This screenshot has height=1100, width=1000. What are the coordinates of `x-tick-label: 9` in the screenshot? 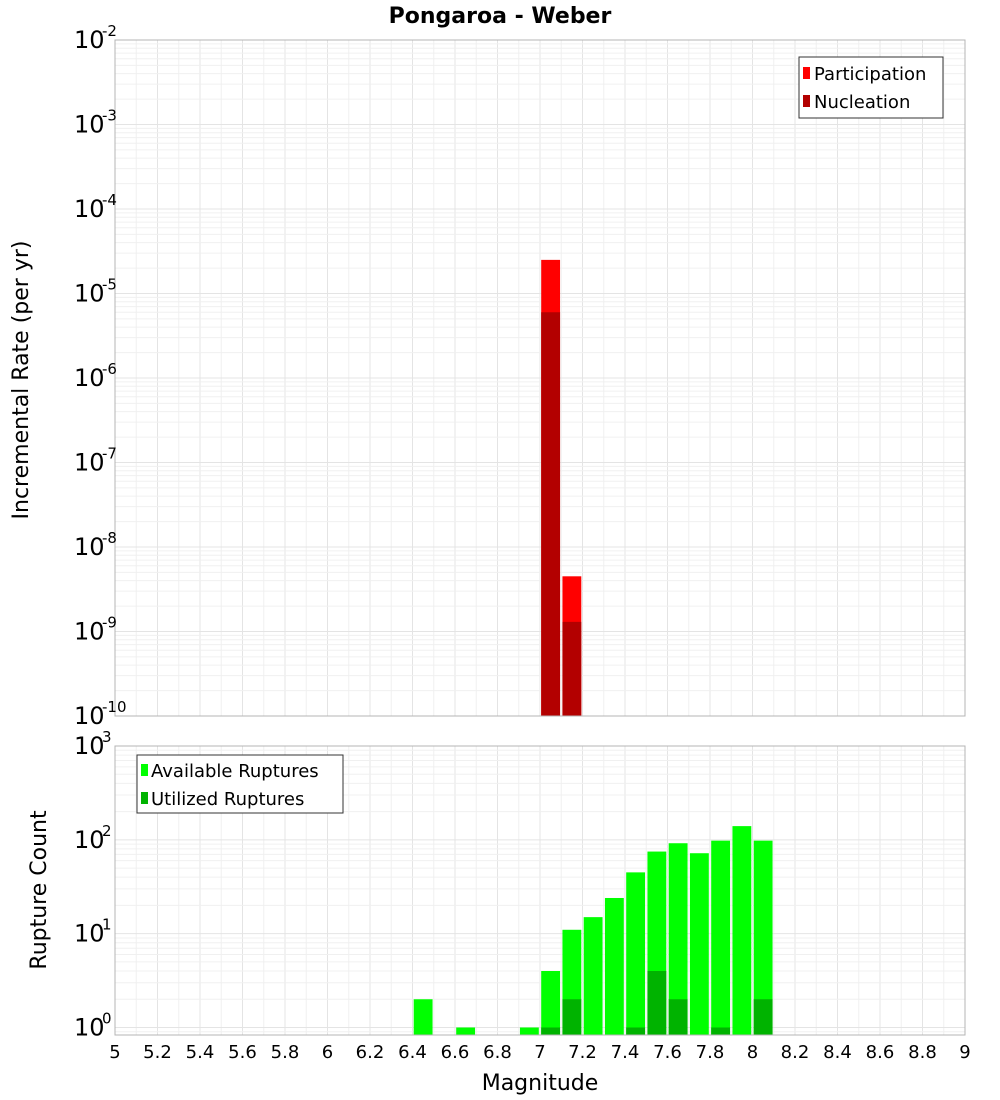 It's located at (964, 1052).